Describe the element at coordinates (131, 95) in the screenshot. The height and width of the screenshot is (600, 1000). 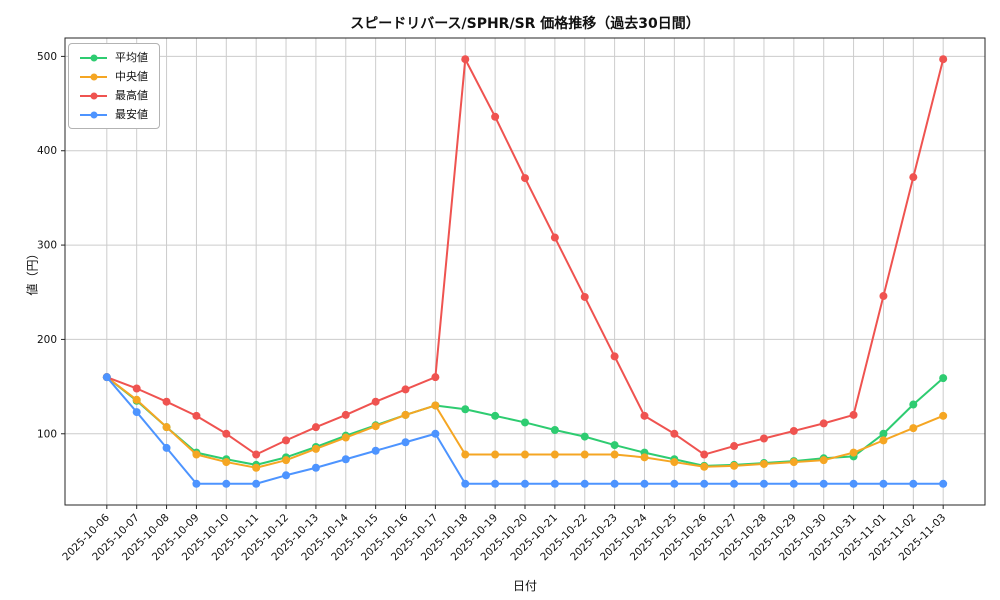
I see `legend-label-max: 最高値` at that location.